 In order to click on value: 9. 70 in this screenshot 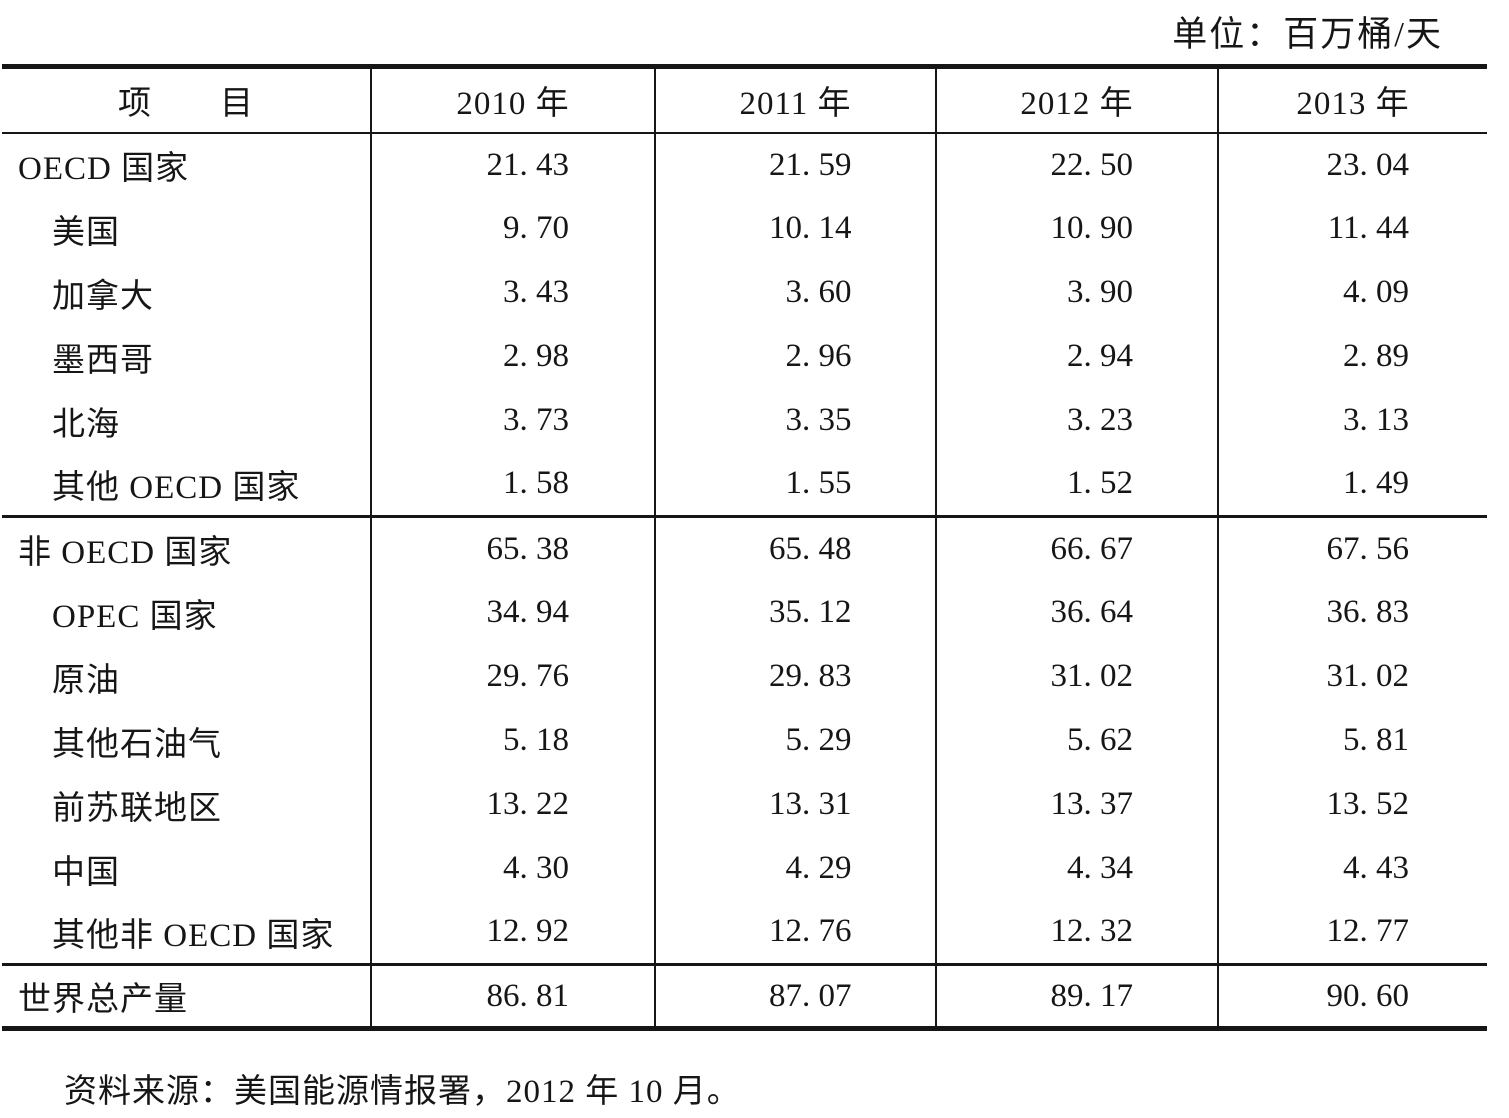, I will do `click(536, 228)`.